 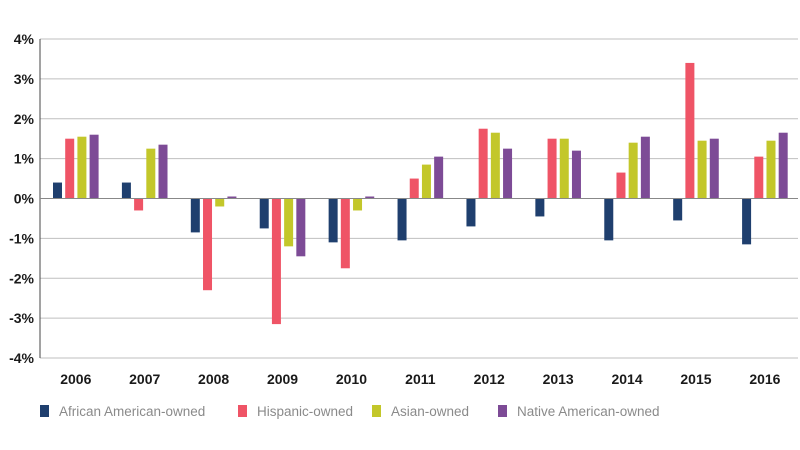 I want to click on x-tick-label: 2011, so click(x=420, y=379).